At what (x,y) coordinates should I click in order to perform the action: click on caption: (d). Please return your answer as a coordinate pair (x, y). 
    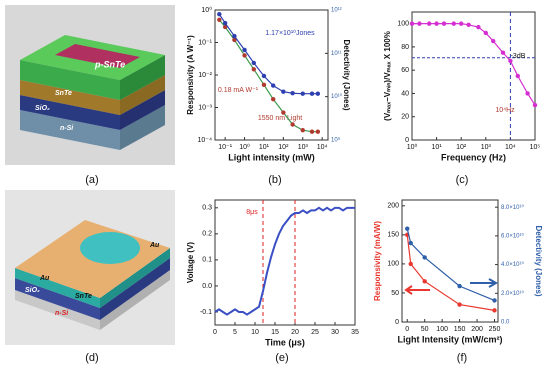
    Looking at the image, I should click on (91, 358).